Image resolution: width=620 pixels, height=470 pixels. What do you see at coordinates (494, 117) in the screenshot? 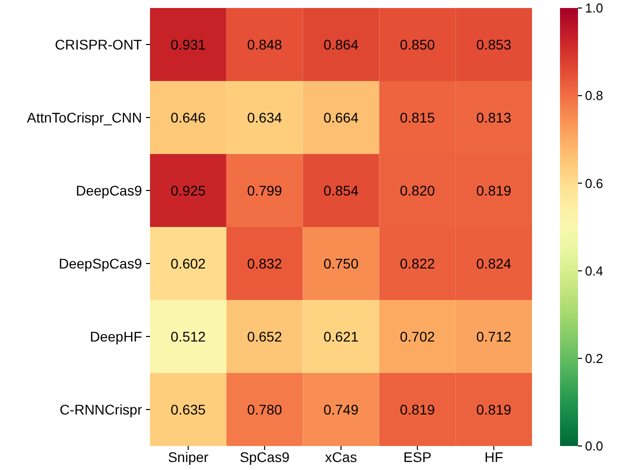
I see `data-label: 0.813` at bounding box center [494, 117].